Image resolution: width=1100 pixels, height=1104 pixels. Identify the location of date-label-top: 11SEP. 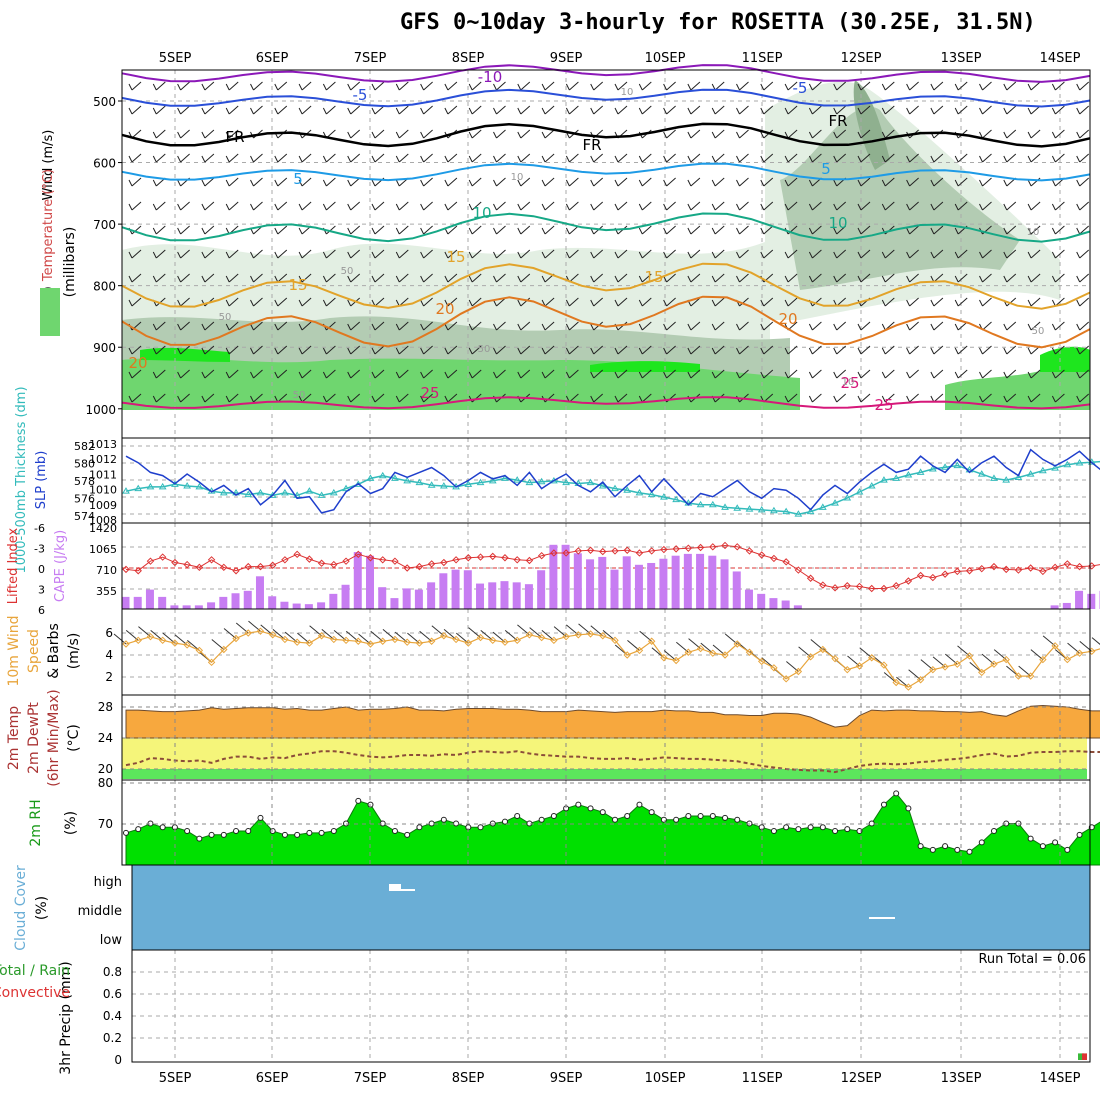
(762, 58).